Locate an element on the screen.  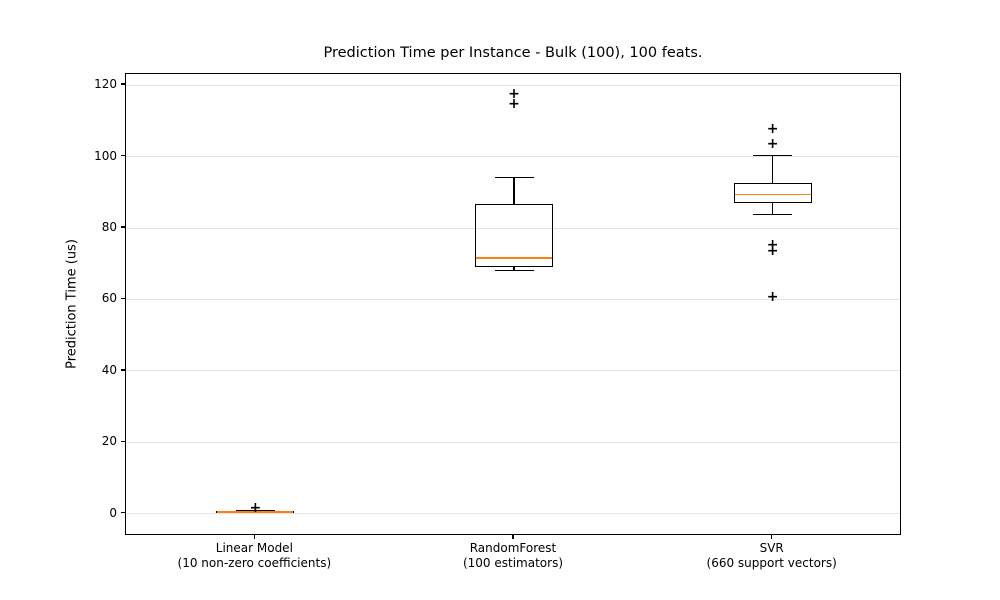
x-tick-label-0: Linear Model (10 non-zero coefficients) is located at coordinates (255, 556).